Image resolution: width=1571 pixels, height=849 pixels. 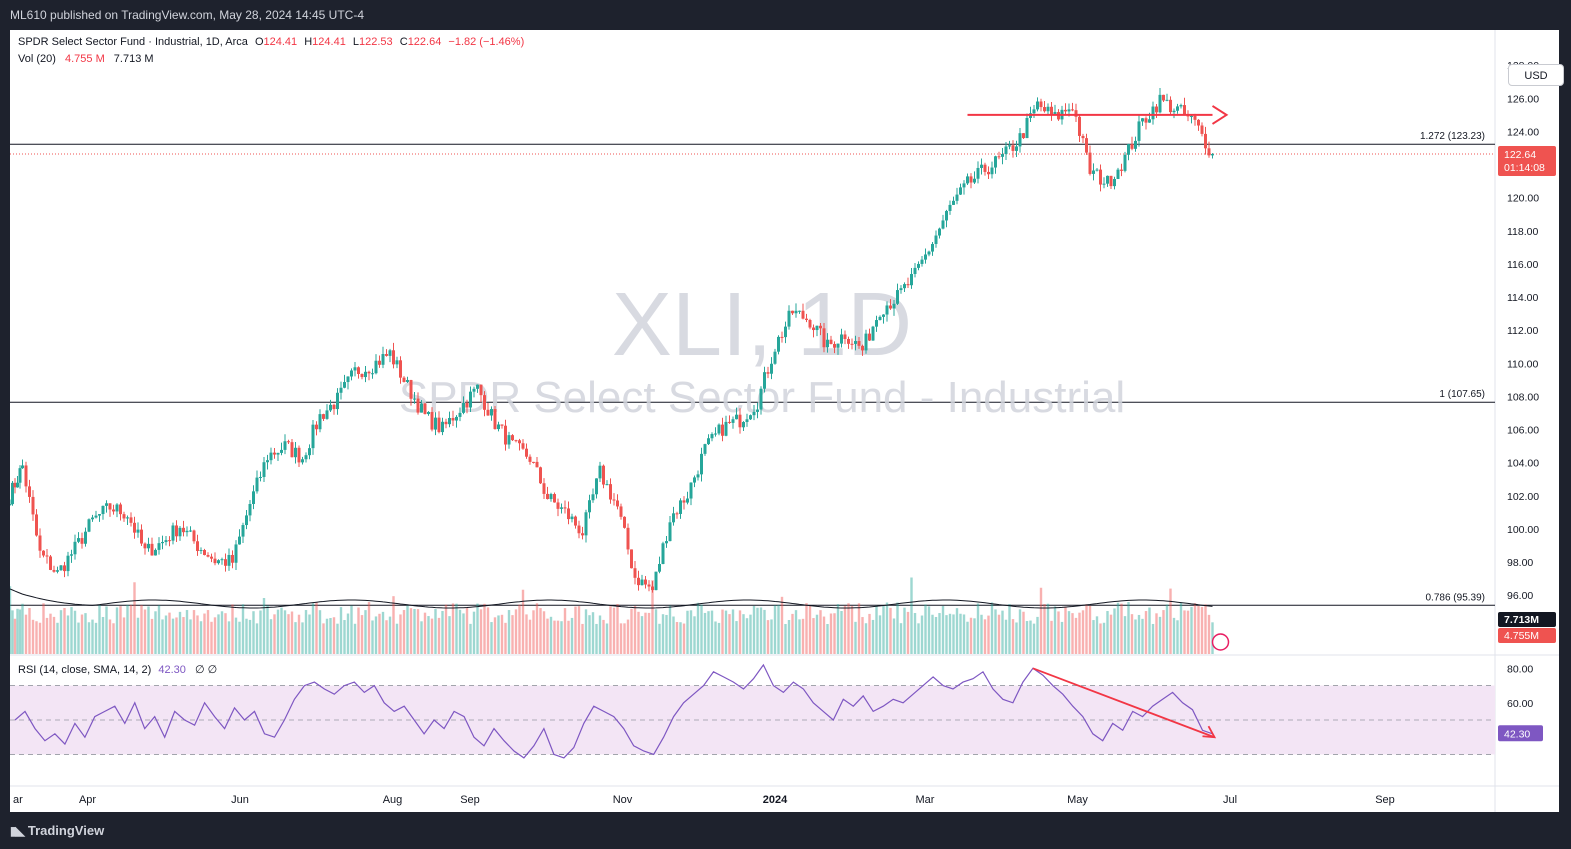 What do you see at coordinates (1536, 75) in the screenshot?
I see `currency-button: USD` at bounding box center [1536, 75].